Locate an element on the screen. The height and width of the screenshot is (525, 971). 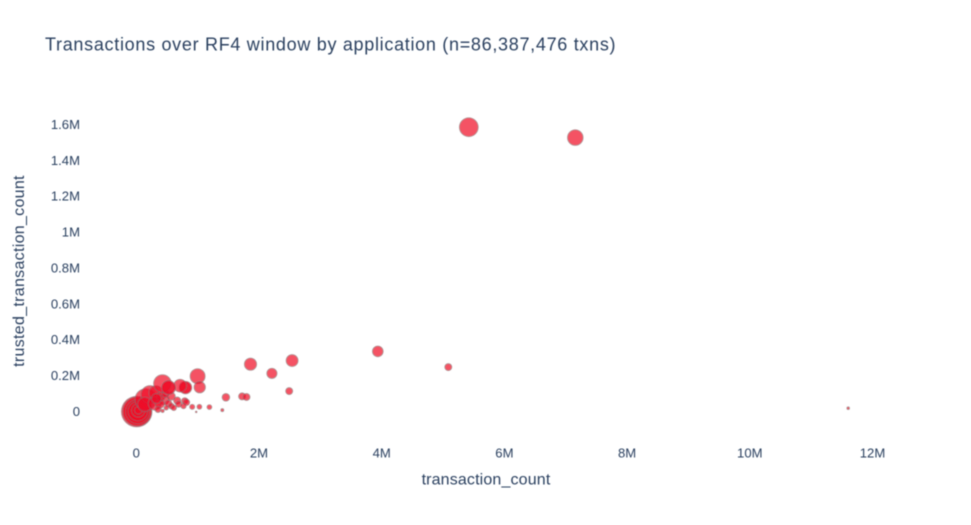
svg-text: 10M is located at coordinates (749, 452).